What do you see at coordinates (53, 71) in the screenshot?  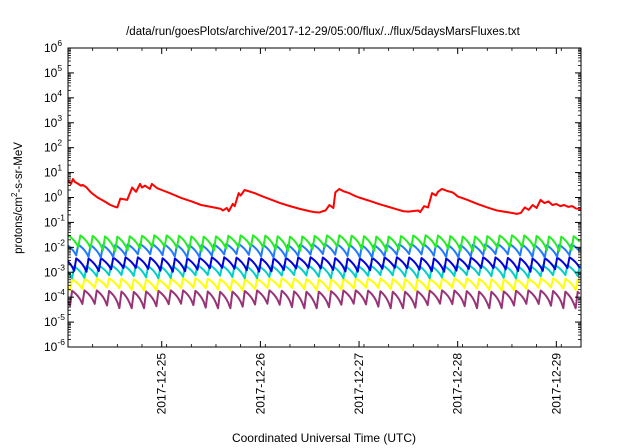 I see `y-tick-label: 10⁵` at bounding box center [53, 71].